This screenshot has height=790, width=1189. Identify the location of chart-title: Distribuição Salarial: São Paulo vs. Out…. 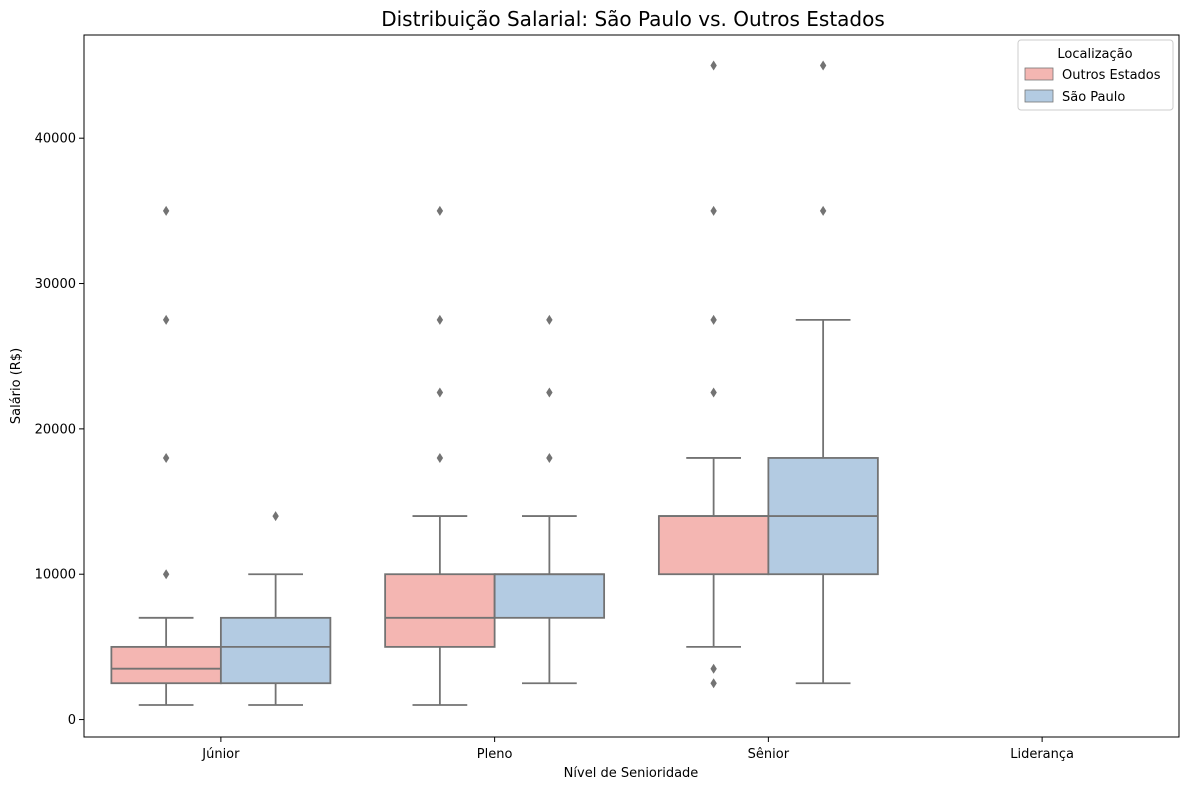
(633, 19).